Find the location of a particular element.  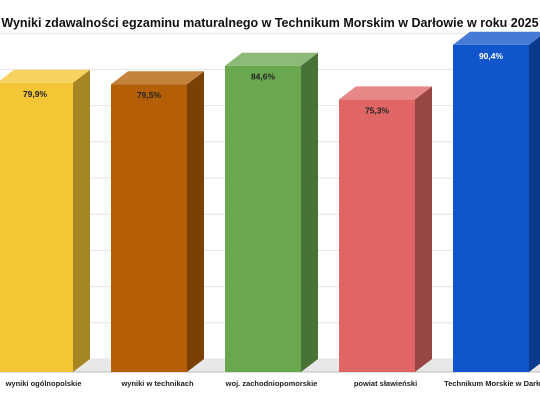

category-label: wyniki ogólnopolskie is located at coordinates (43, 383).